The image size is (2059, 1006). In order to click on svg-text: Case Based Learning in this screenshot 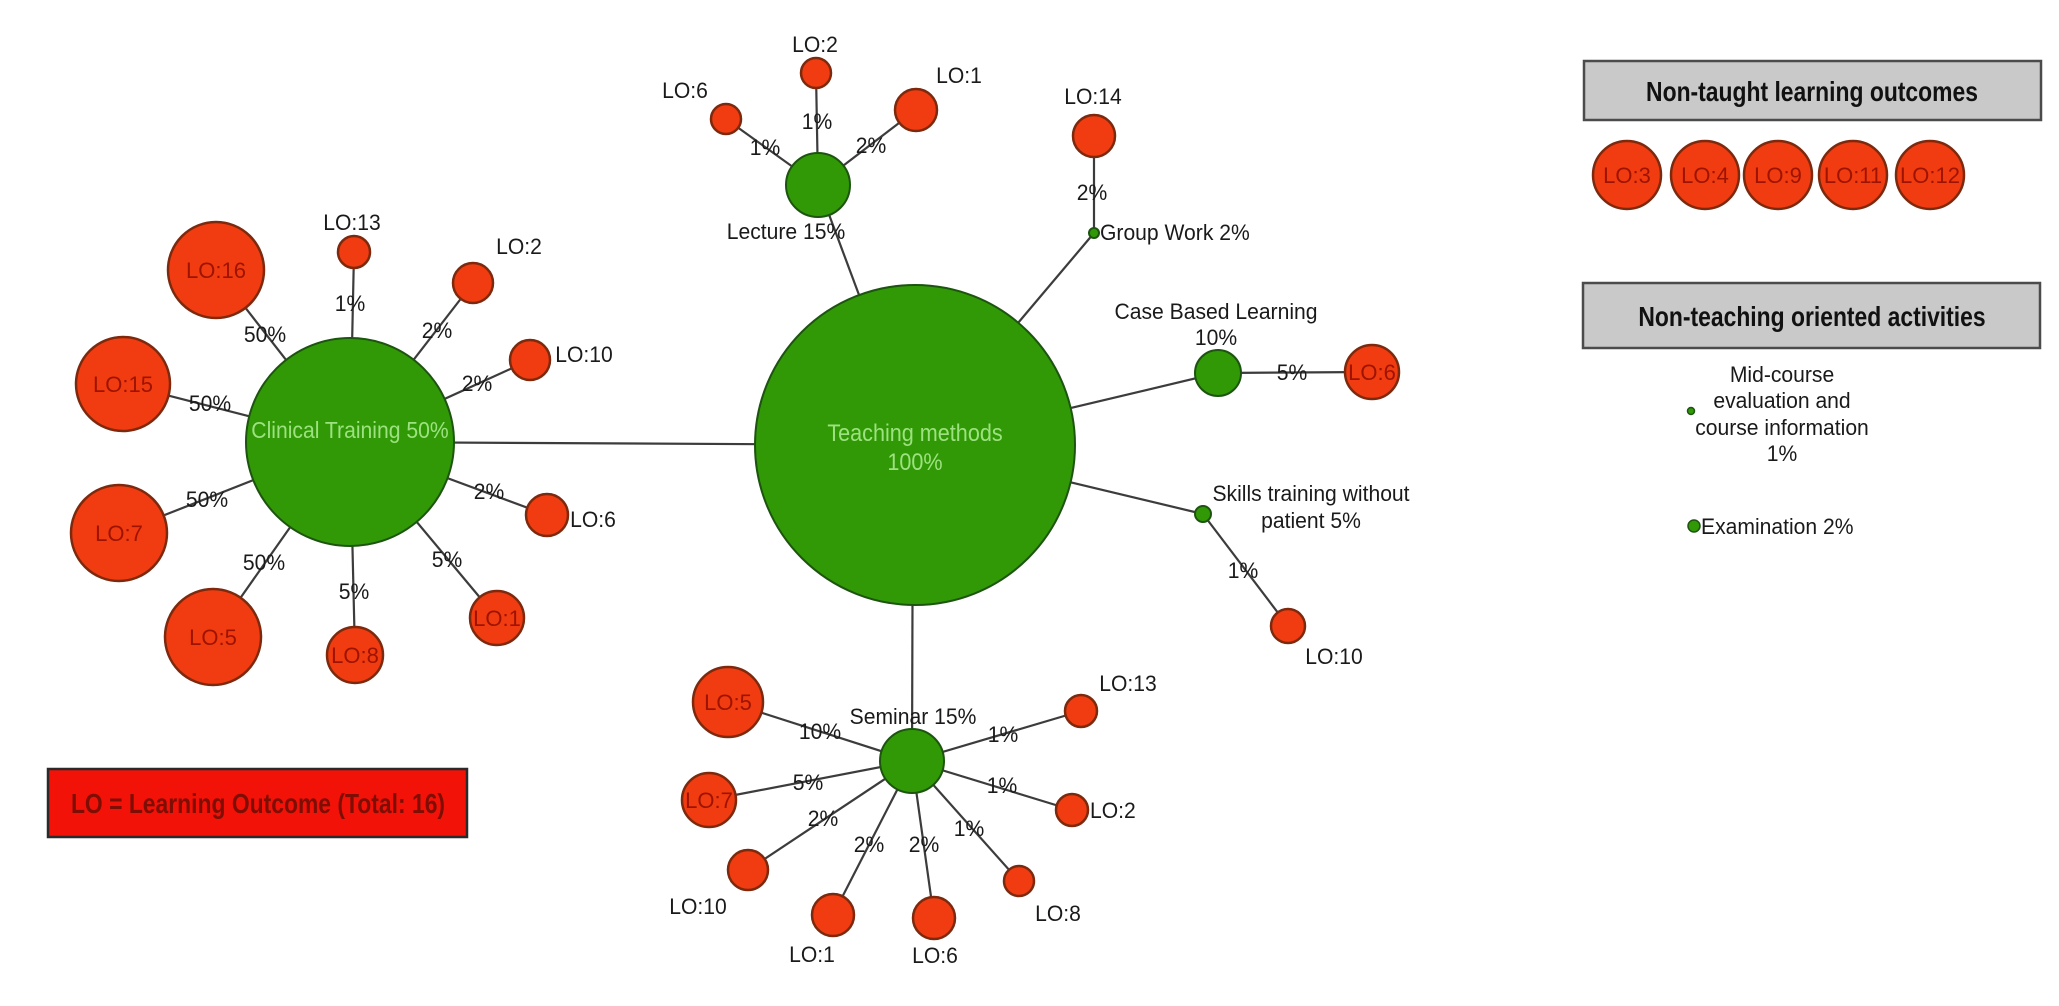, I will do `click(1216, 312)`.